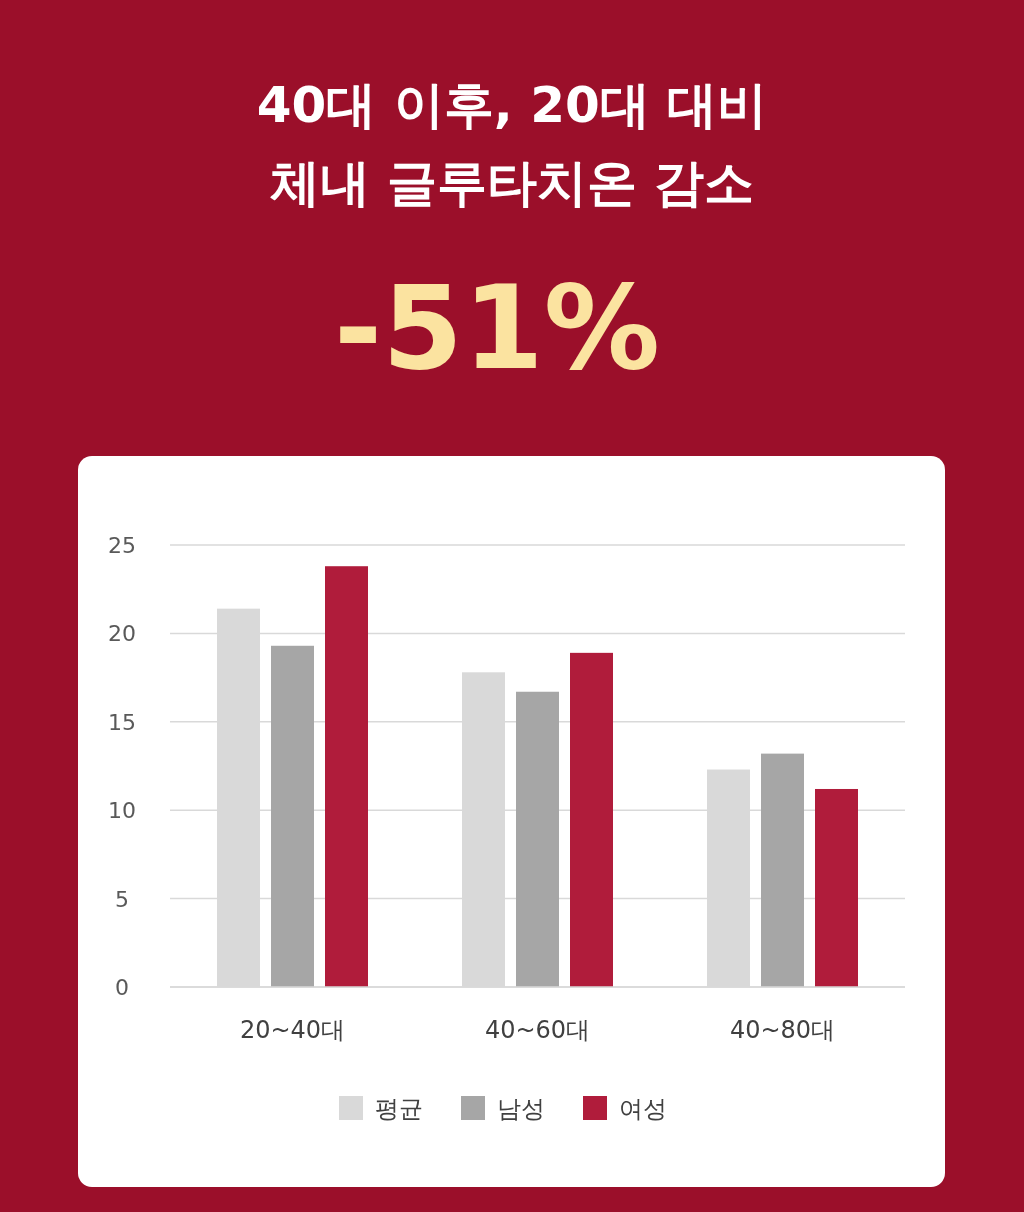  What do you see at coordinates (122, 811) in the screenshot?
I see `y-tick-label: 10` at bounding box center [122, 811].